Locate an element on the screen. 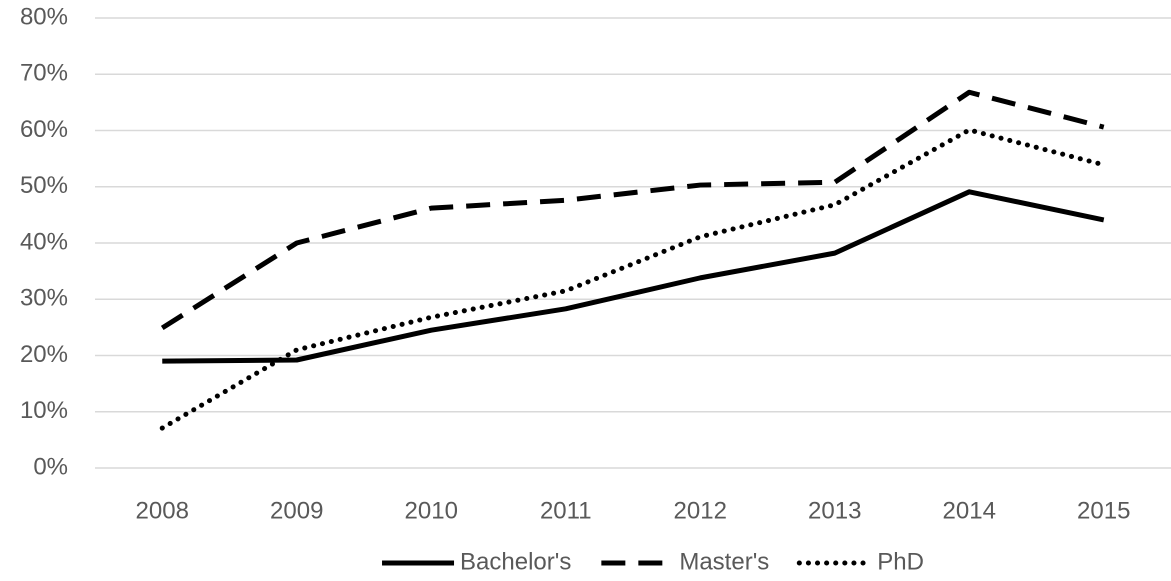 The height and width of the screenshot is (581, 1171). x-tick-label: 2010 is located at coordinates (431, 510).